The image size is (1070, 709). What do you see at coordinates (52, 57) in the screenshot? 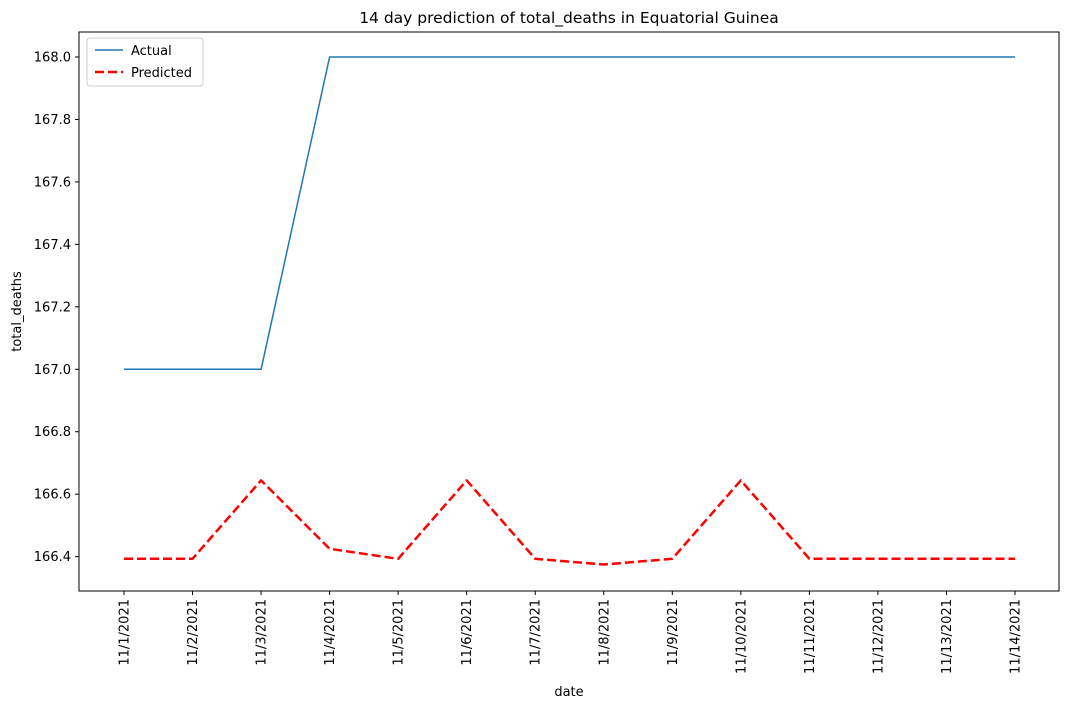
I see `y-tick-label: 168.0` at bounding box center [52, 57].